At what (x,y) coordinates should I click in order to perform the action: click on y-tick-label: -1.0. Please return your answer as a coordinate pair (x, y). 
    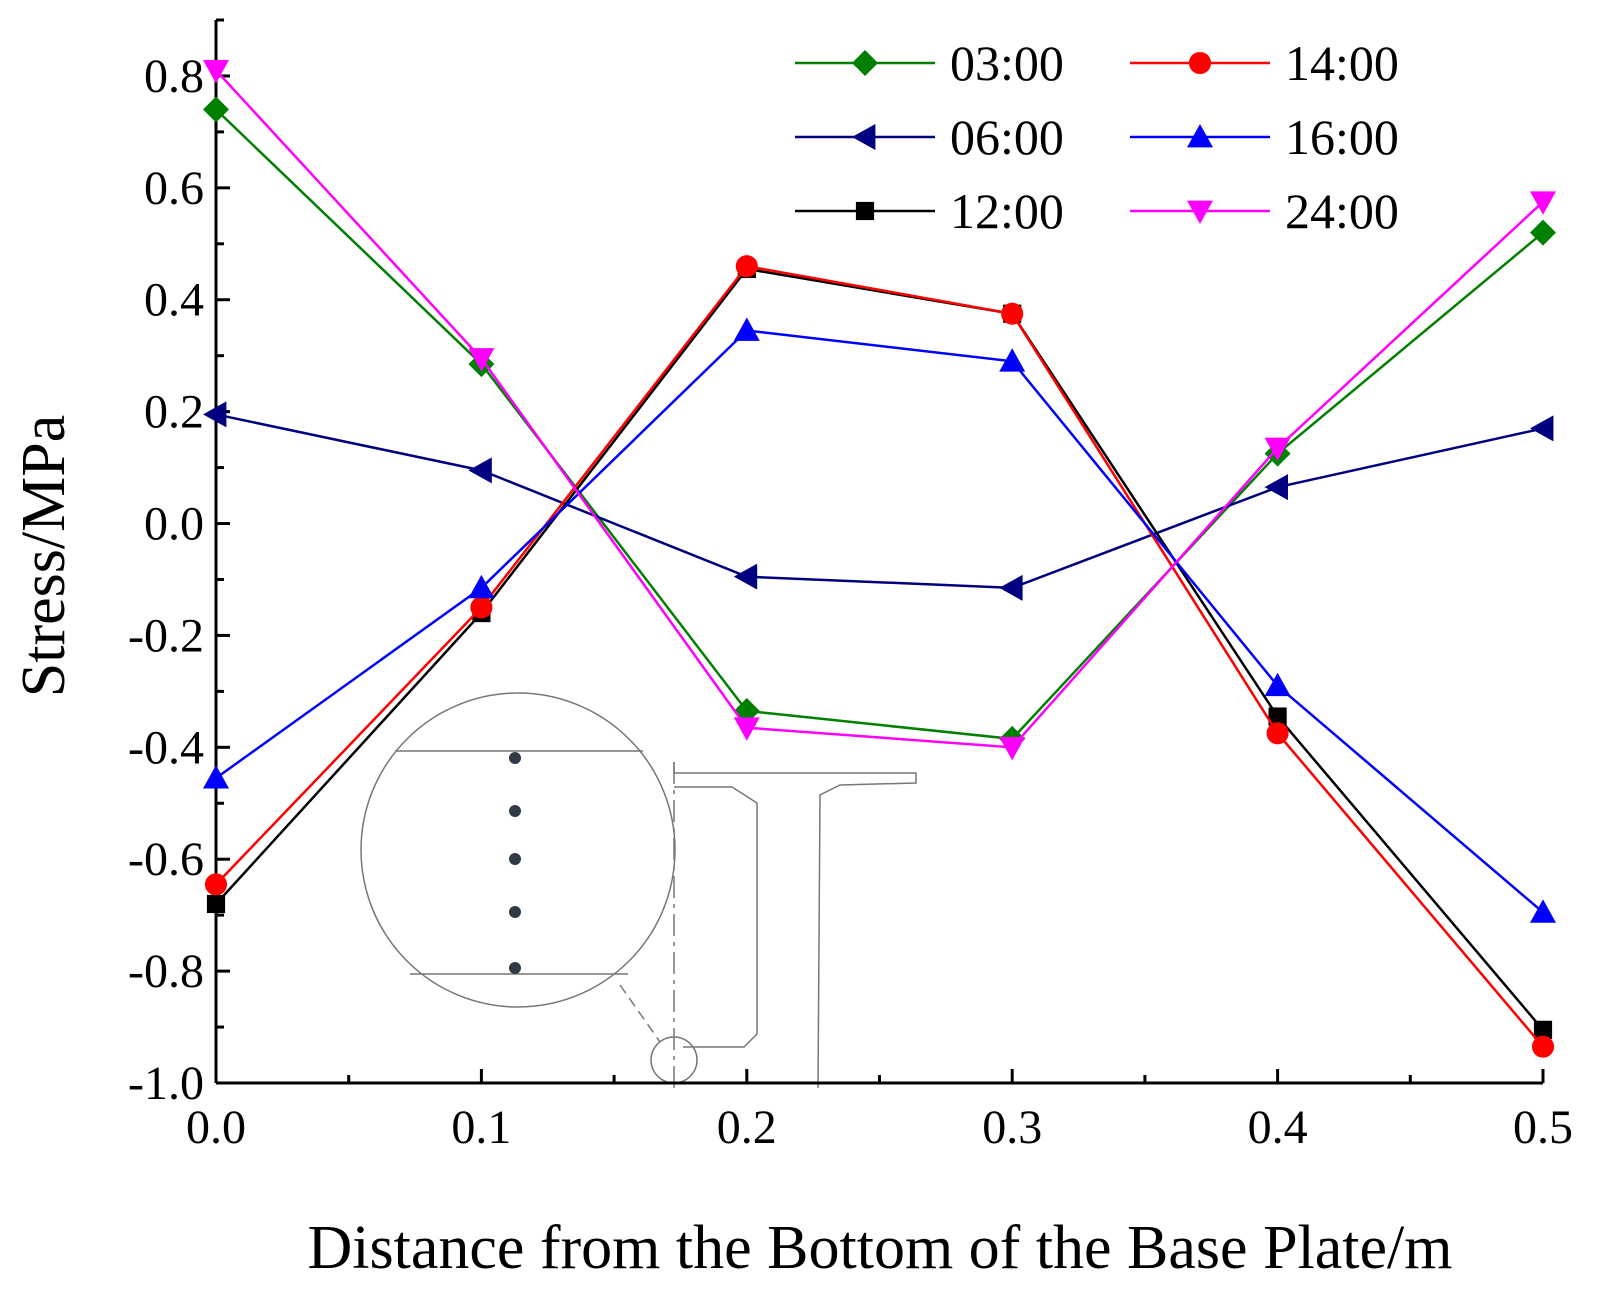
    Looking at the image, I should click on (166, 1083).